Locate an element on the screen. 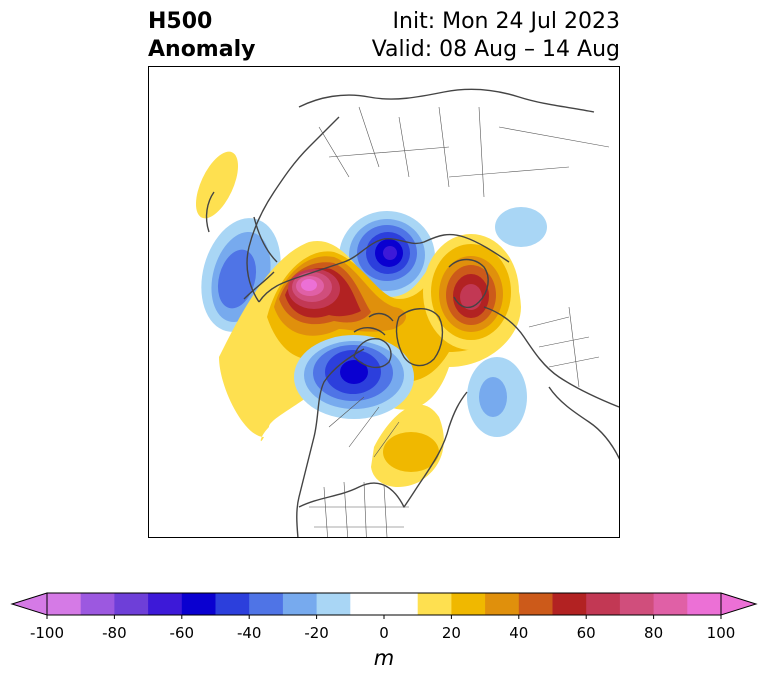 This screenshot has width=768, height=684. valid-period: Valid: 08 Aug – 14 Aug is located at coordinates (495, 49).